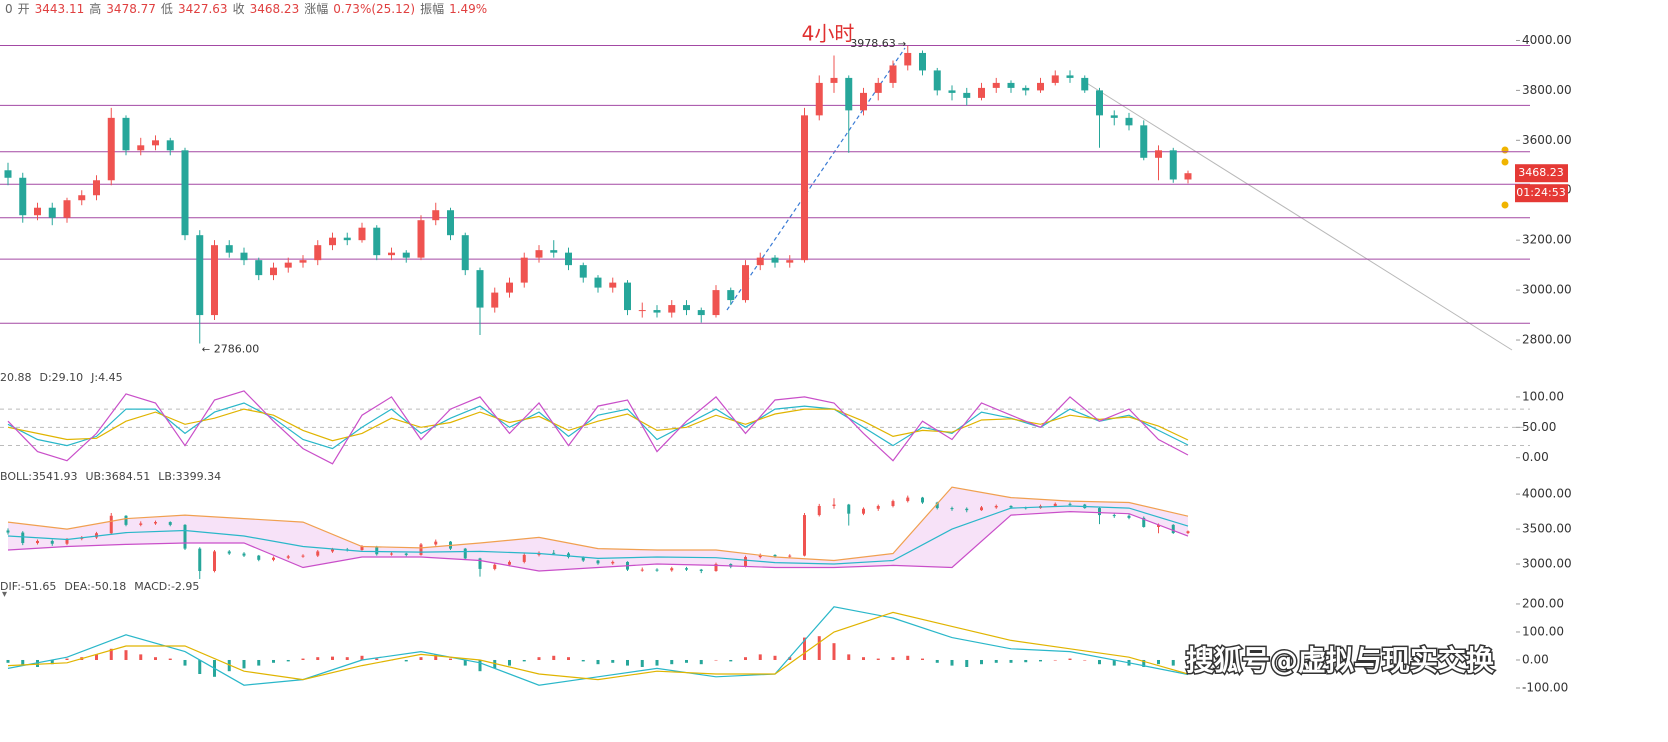 Image resolution: width=1668 pixels, height=742 pixels. What do you see at coordinates (1298, 216) in the screenshot?
I see `trend-line` at bounding box center [1298, 216].